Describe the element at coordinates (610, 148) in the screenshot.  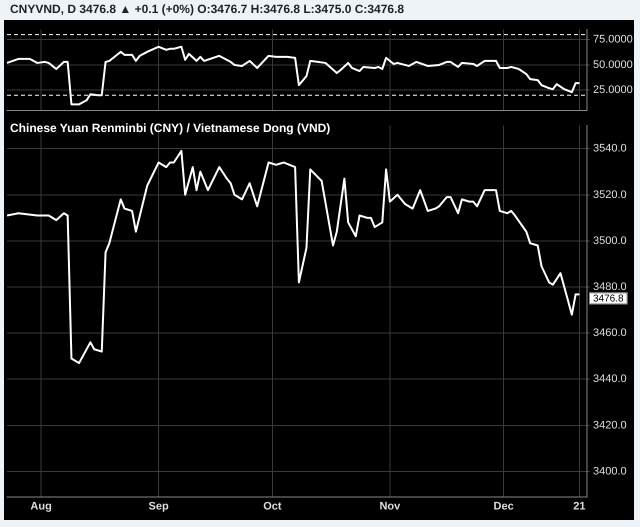
I see `y-tick-label: 3540.0` at that location.